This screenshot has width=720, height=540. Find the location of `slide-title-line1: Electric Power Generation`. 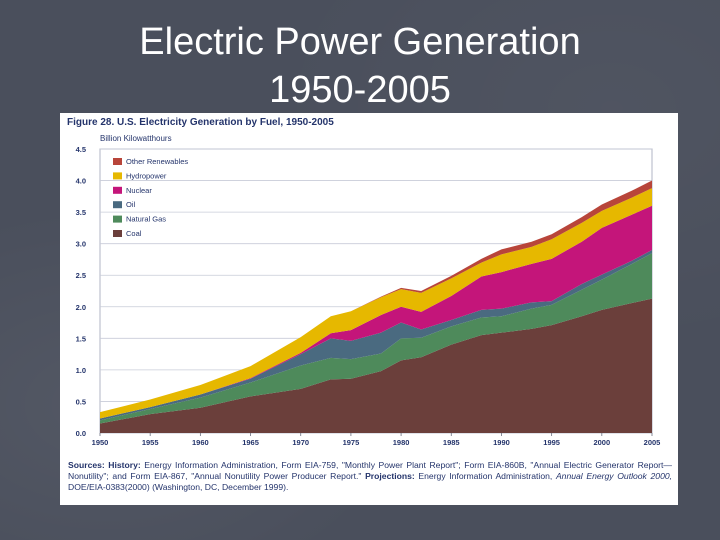

slide-title-line1: Electric Power Generation is located at coordinates (360, 42).